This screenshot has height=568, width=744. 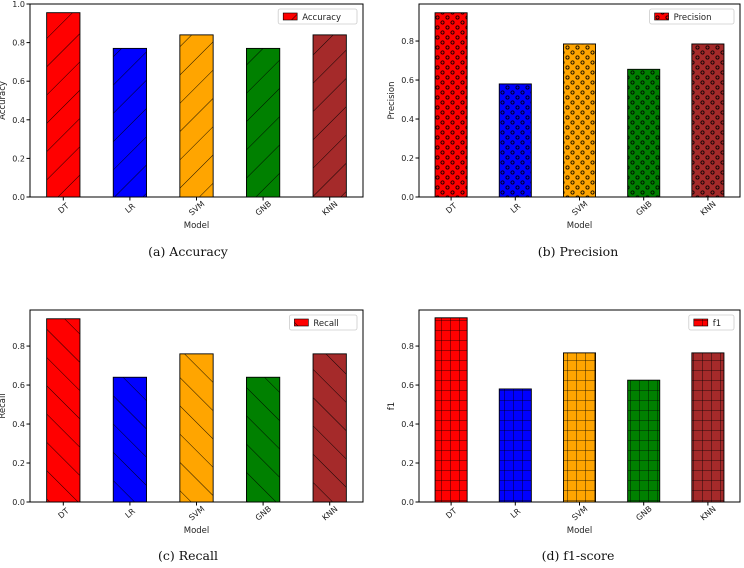 I want to click on y-axis-label: Precision, so click(x=392, y=101).